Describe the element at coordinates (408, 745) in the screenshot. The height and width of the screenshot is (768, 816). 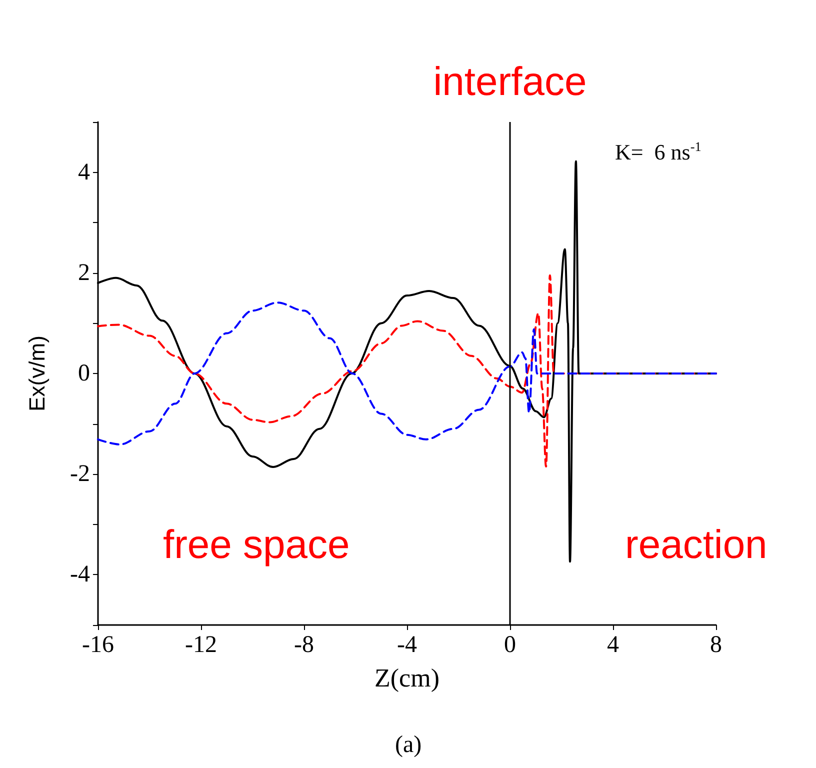
I see `text: (a)` at that location.